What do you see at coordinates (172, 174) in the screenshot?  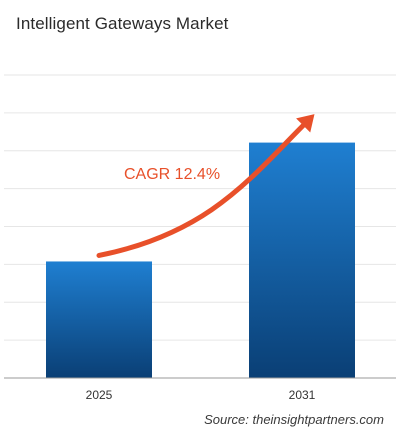 I see `cagr-annotation: CAGR 12.4%` at bounding box center [172, 174].